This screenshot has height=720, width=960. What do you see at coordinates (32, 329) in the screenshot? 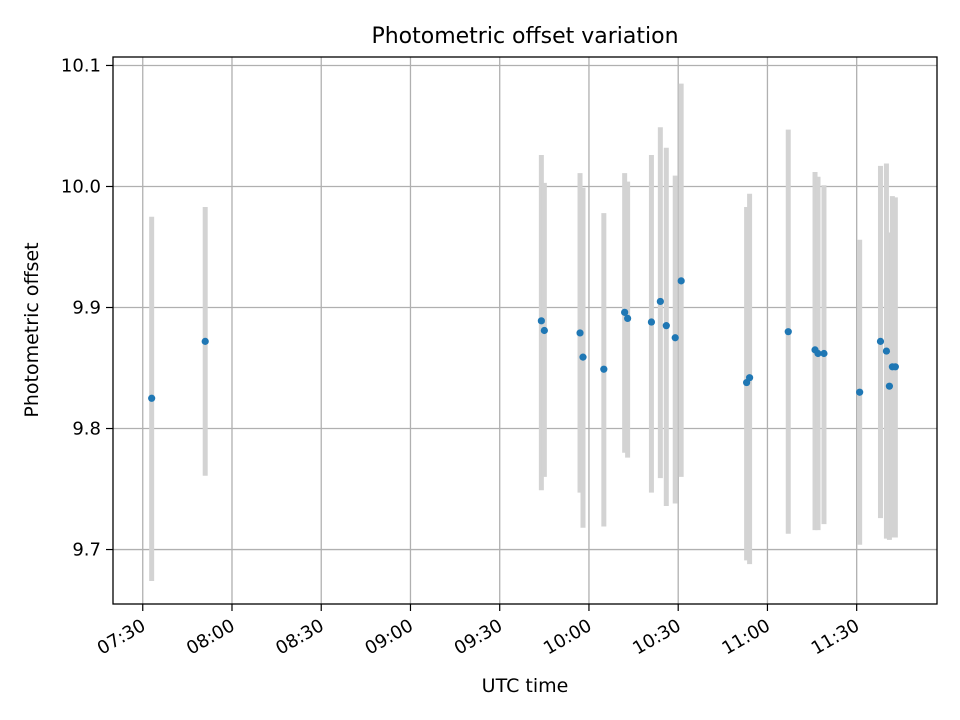
I see `y-axis-label: Photometric offset` at bounding box center [32, 329].